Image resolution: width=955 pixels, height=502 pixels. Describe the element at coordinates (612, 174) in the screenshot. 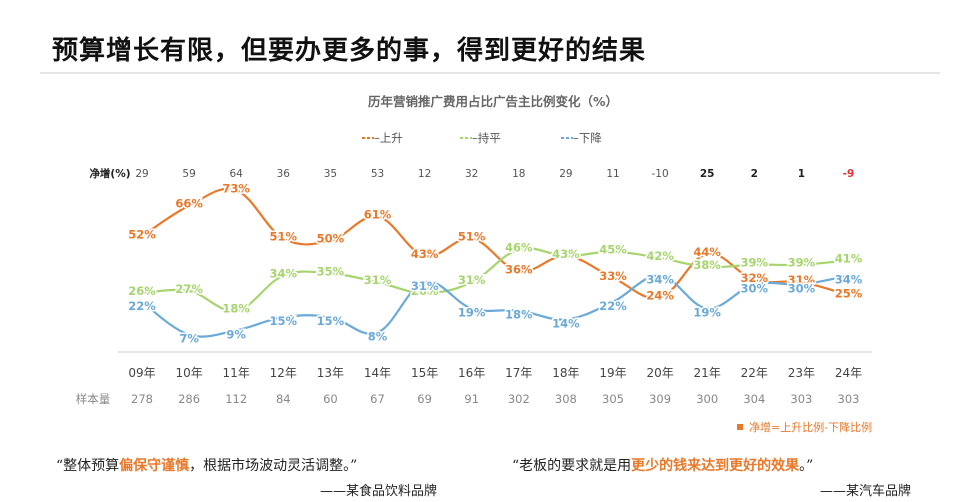

I see `net-value: 11` at that location.